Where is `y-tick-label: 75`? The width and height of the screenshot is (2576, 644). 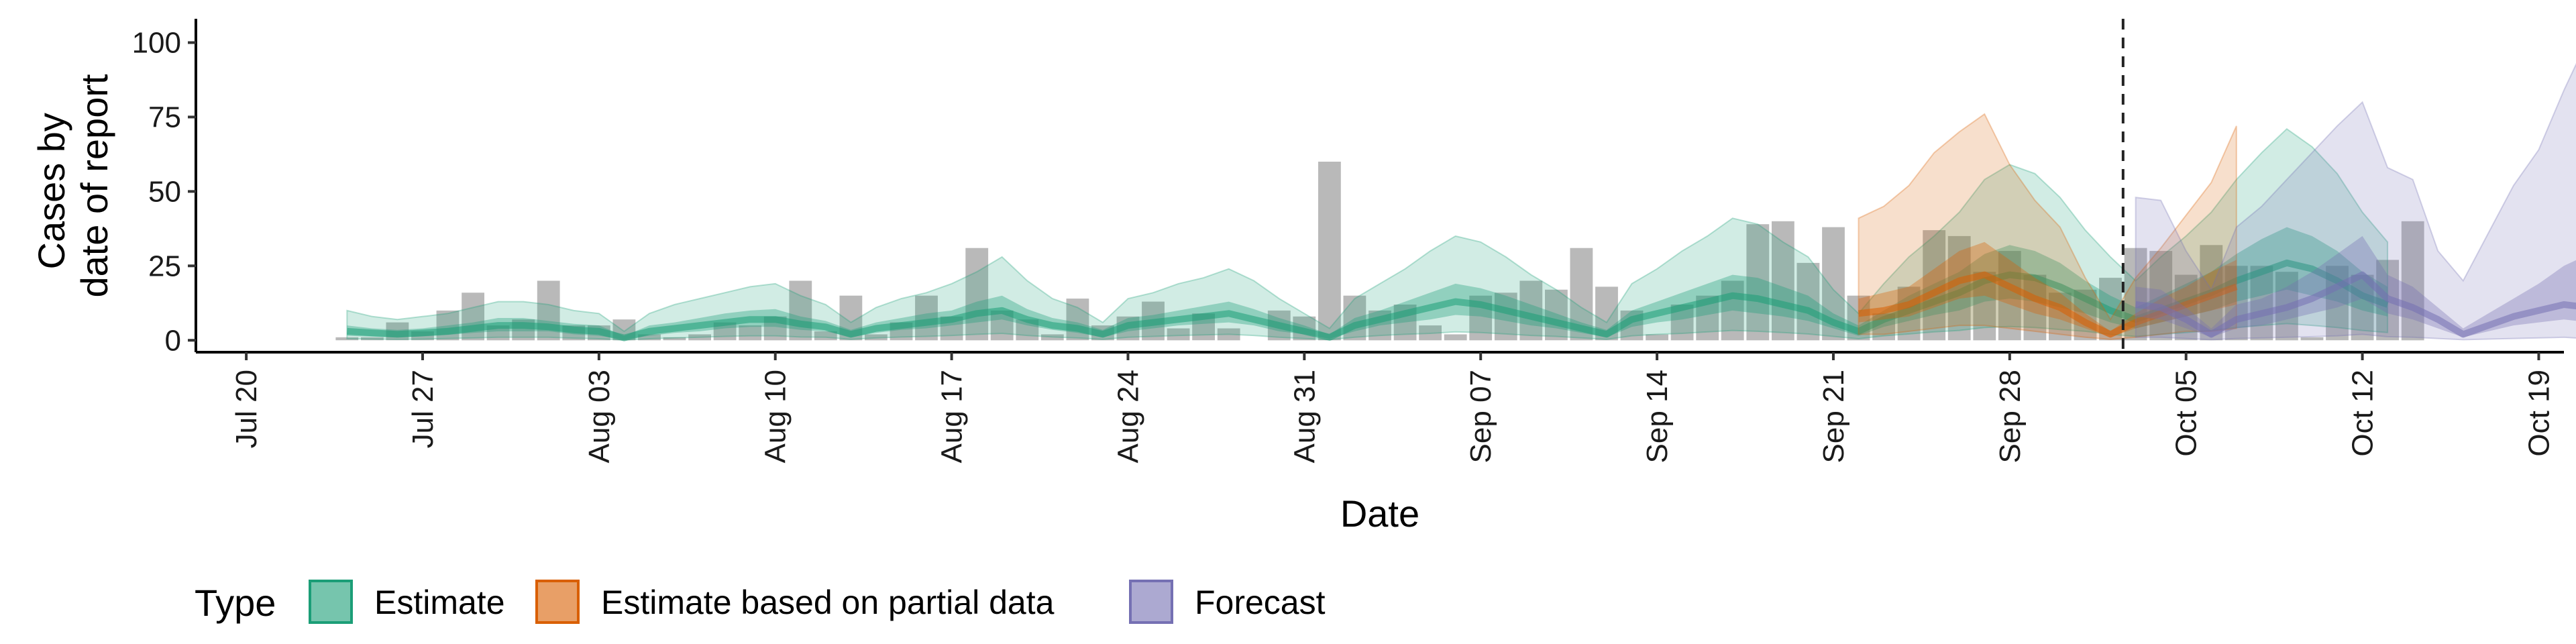 y-tick-label: 75 is located at coordinates (164, 117).